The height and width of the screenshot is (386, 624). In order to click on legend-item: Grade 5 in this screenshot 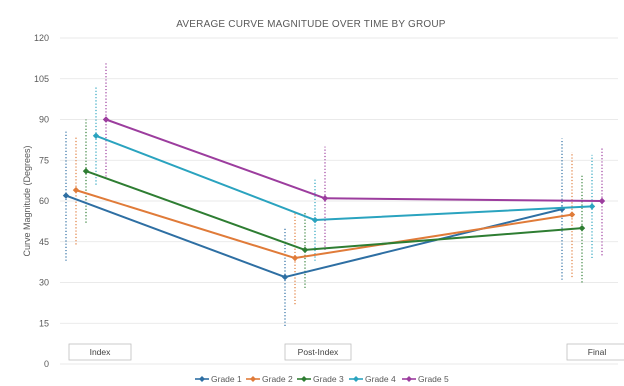, I will do `click(425, 379)`.